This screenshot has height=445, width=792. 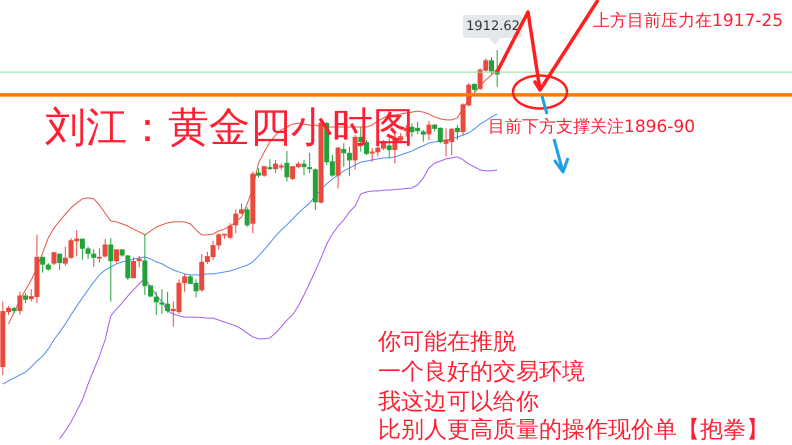 What do you see at coordinates (592, 127) in the screenshot?
I see `annotation: 目前下方支撑关注1896-90` at bounding box center [592, 127].